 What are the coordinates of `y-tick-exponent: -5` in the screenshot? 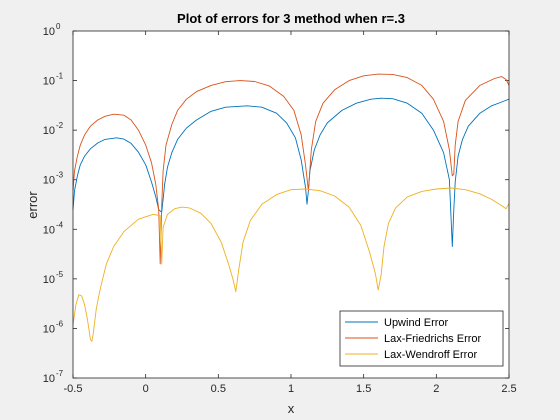 It's located at (60, 274).